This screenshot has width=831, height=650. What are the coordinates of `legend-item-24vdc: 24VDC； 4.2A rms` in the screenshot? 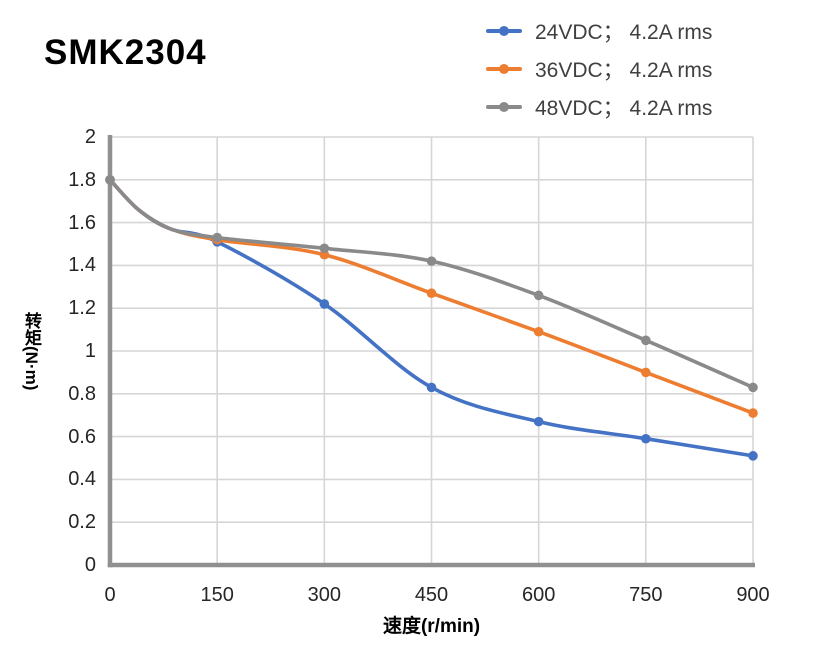 It's located at (599, 31).